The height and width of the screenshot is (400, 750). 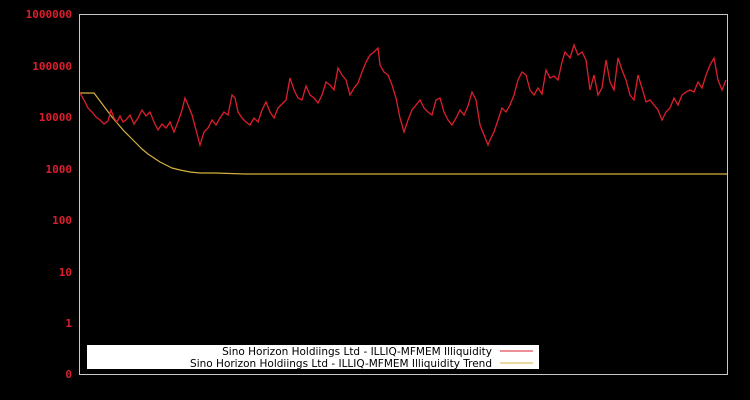 What do you see at coordinates (62, 220) in the screenshot?
I see `y-tick-label: 100` at bounding box center [62, 220].